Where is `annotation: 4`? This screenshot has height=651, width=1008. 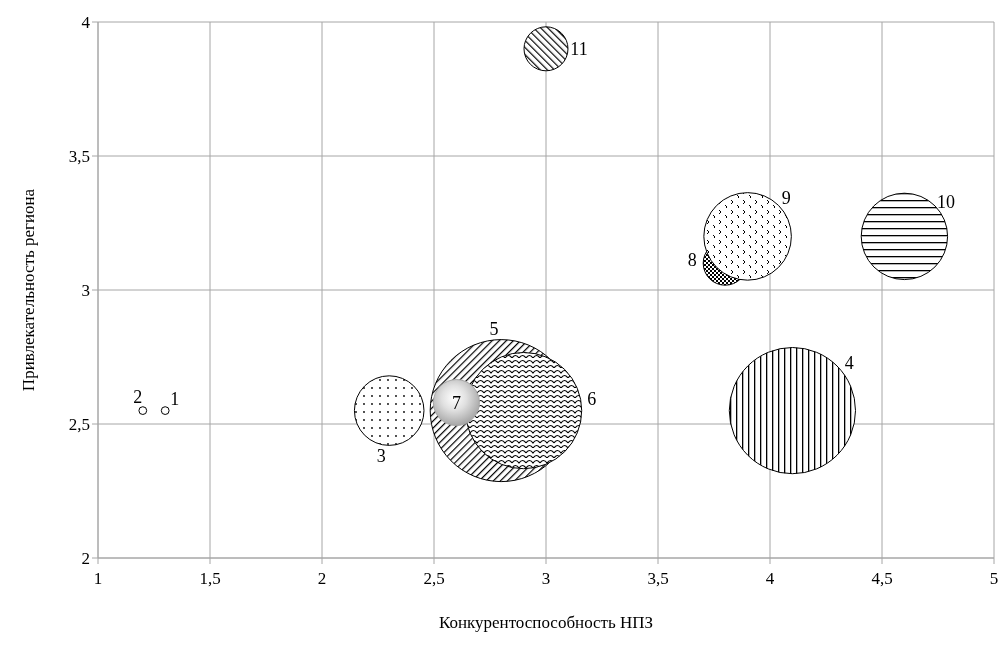 annotation: 4 is located at coordinates (849, 362).